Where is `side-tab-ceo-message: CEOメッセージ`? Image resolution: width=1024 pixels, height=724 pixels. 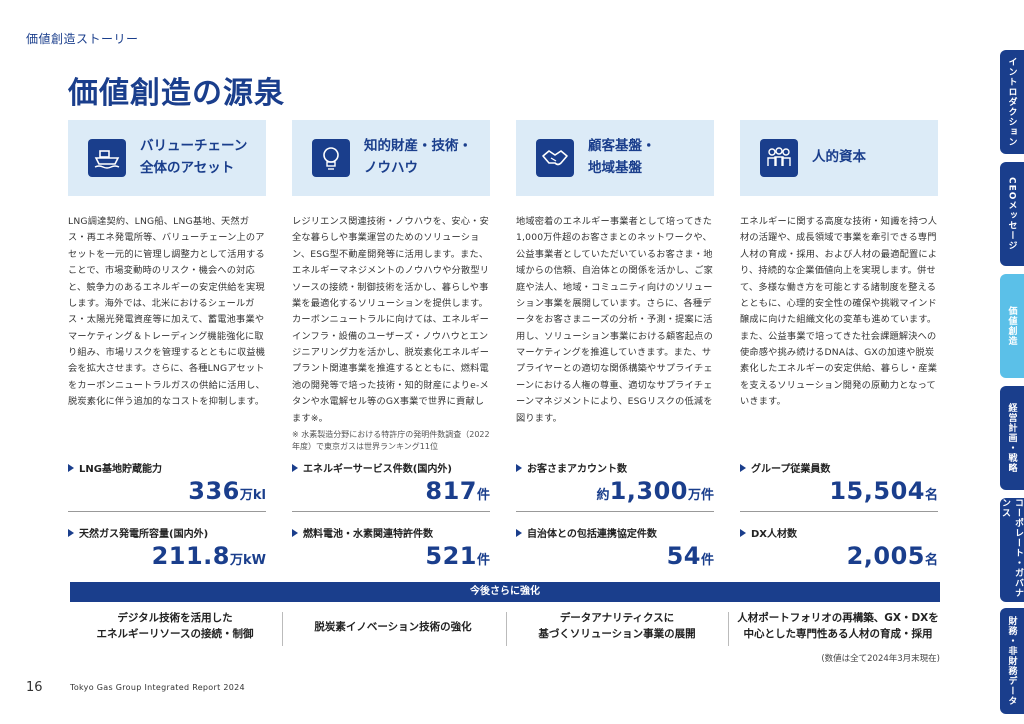
side-tab-ceo-message: CEOメッセージ is located at coordinates (1012, 214).